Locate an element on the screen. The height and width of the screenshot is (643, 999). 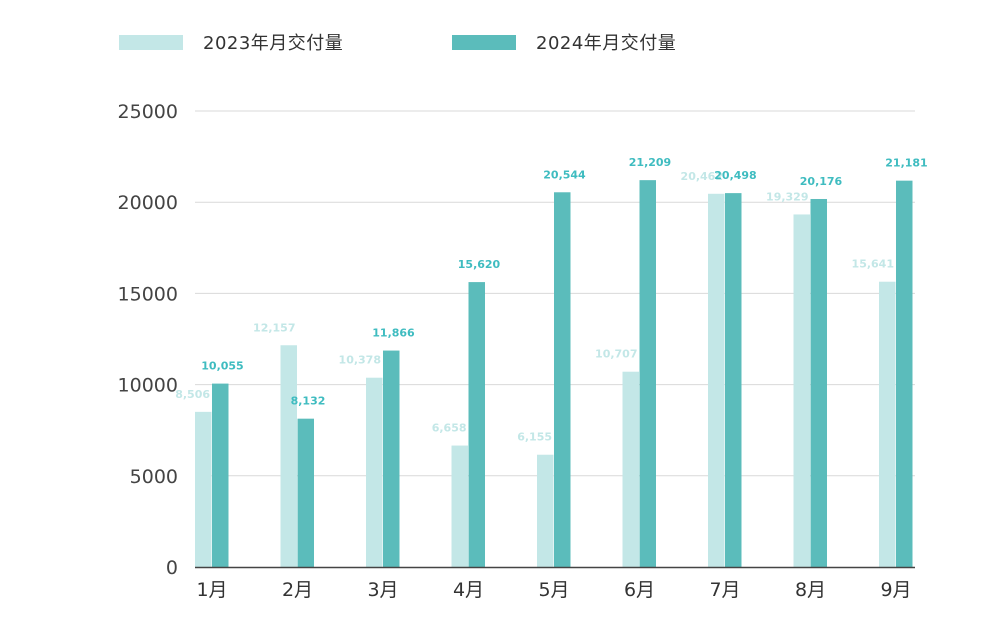
data-label-series-1: 10,055 is located at coordinates (222, 366).